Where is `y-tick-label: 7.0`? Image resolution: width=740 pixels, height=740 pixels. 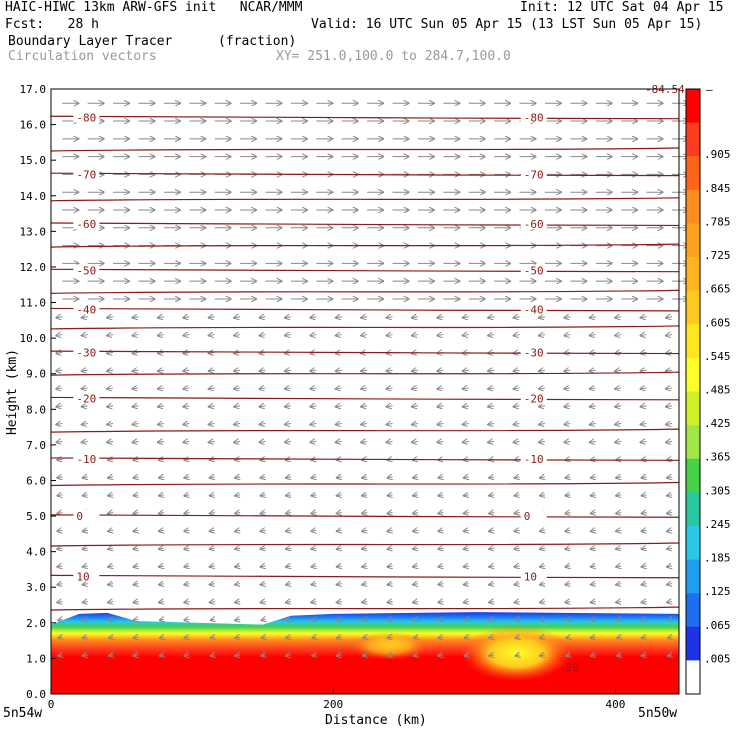
y-tick-label: 7.0 is located at coordinates (36, 445).